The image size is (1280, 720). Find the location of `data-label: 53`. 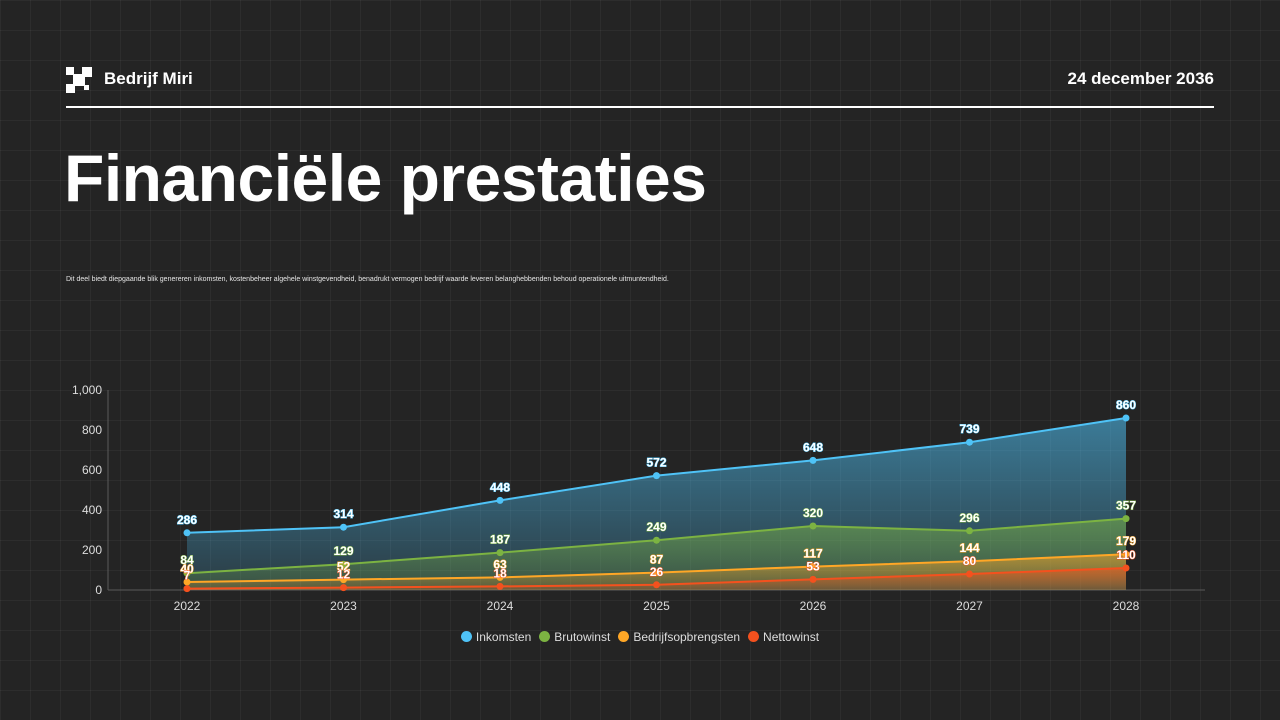

data-label: 53 is located at coordinates (813, 566).